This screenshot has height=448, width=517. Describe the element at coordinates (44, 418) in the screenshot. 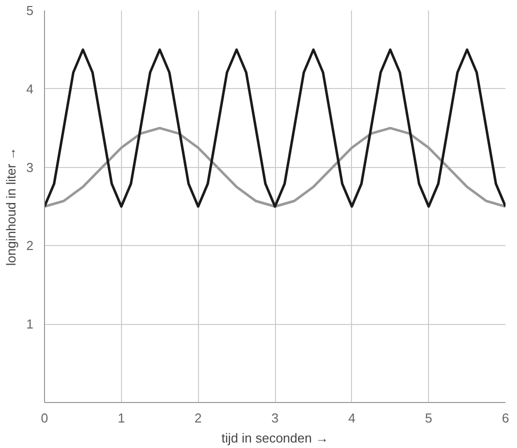

I see `x-tick-label: 0` at that location.